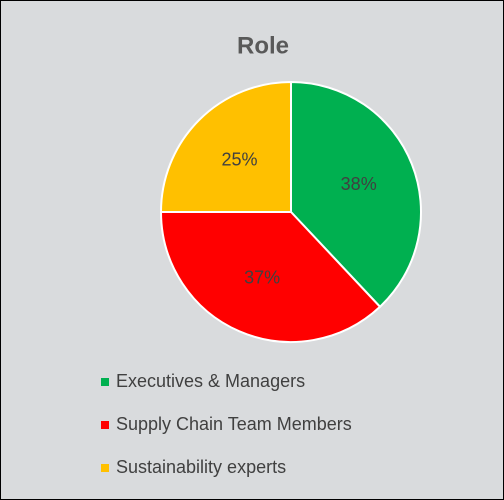 This screenshot has width=504, height=500. Describe the element at coordinates (359, 184) in the screenshot. I see `data-label: 38%` at that location.